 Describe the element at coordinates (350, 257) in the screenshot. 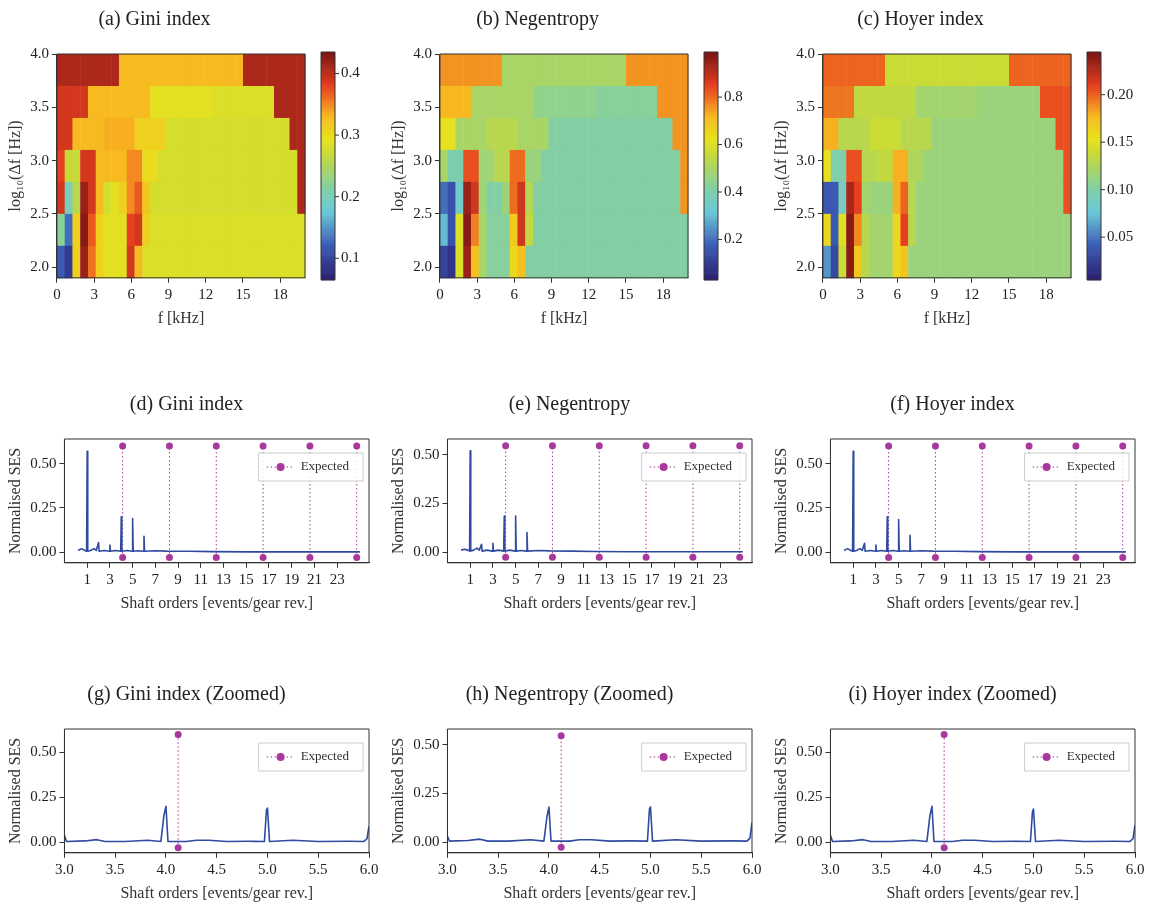

I see `color-bar-label: 0.1` at that location.